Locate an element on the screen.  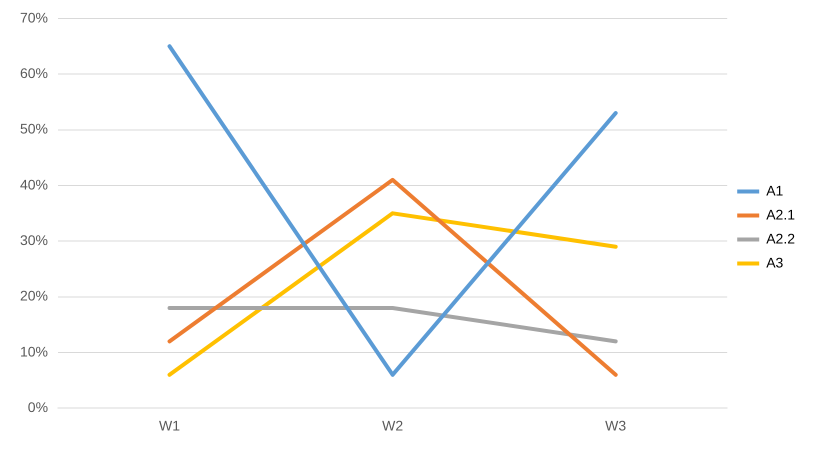
legend-label: A1 is located at coordinates (775, 190).